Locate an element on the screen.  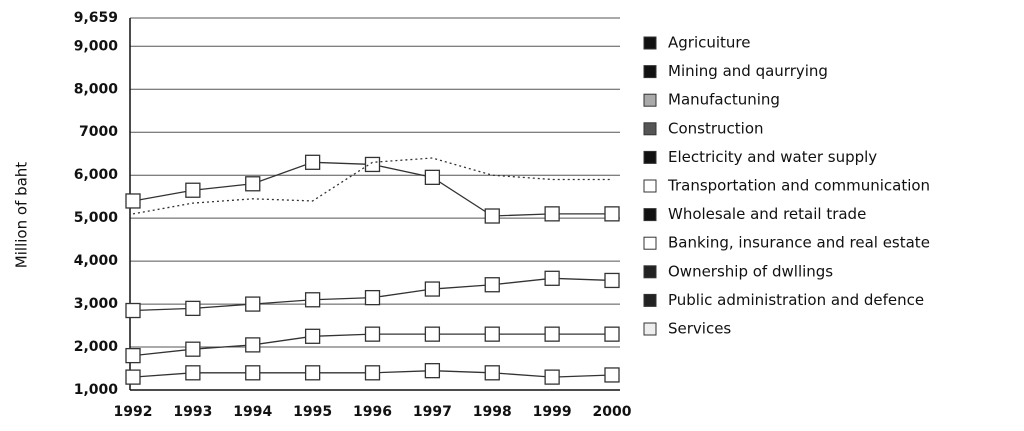
legend-label: Agricuiture is located at coordinates (709, 43).